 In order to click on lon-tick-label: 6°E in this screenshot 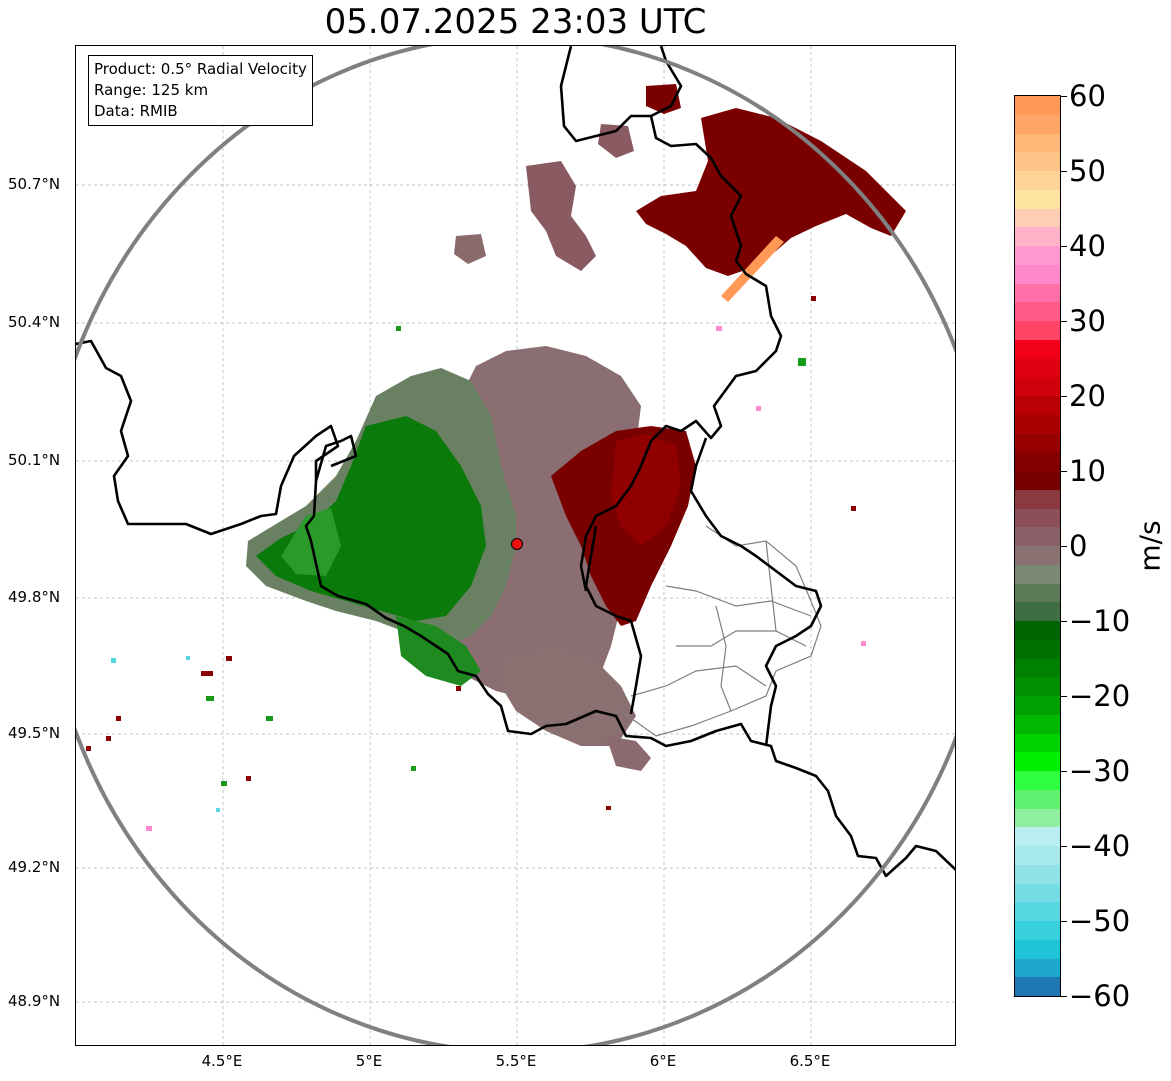, I will do `click(663, 1061)`.